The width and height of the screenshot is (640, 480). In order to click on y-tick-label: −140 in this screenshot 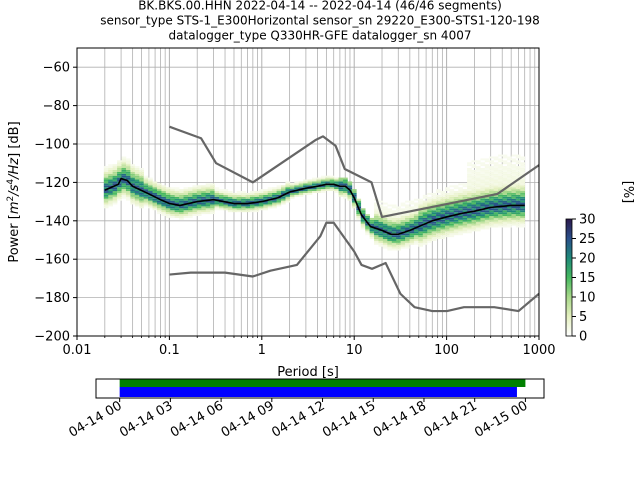, I will do `click(52, 221)`.